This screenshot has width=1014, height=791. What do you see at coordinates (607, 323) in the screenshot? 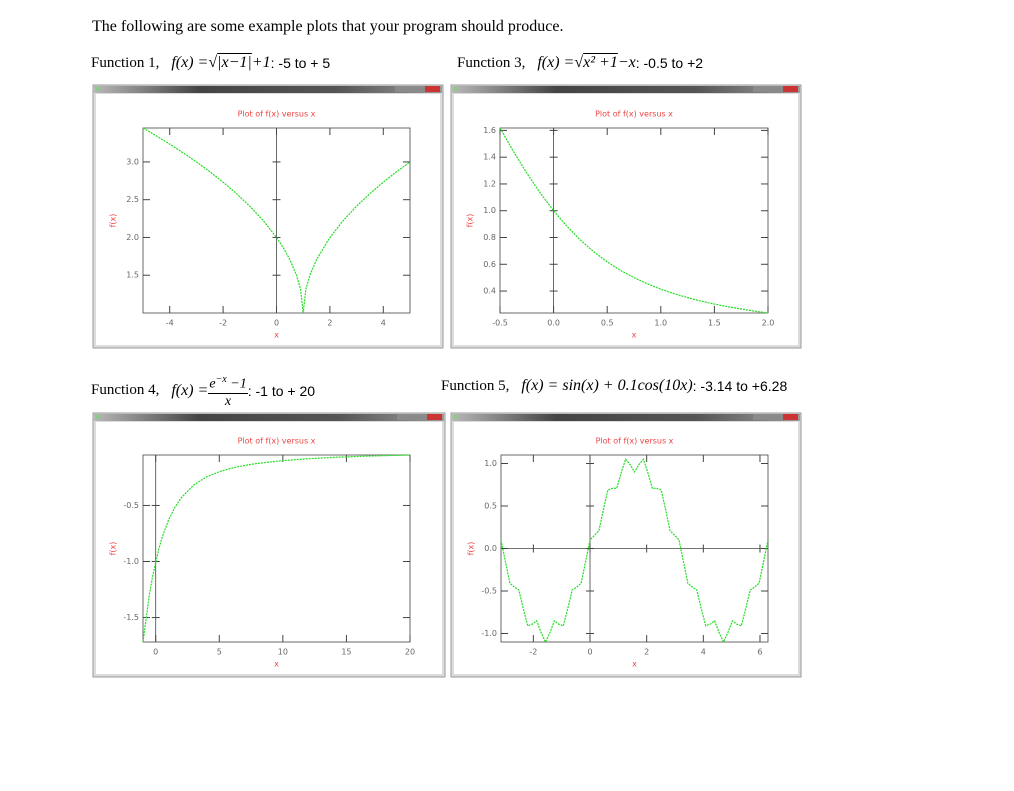
I see `x-tick-label: 0.5` at bounding box center [607, 323].